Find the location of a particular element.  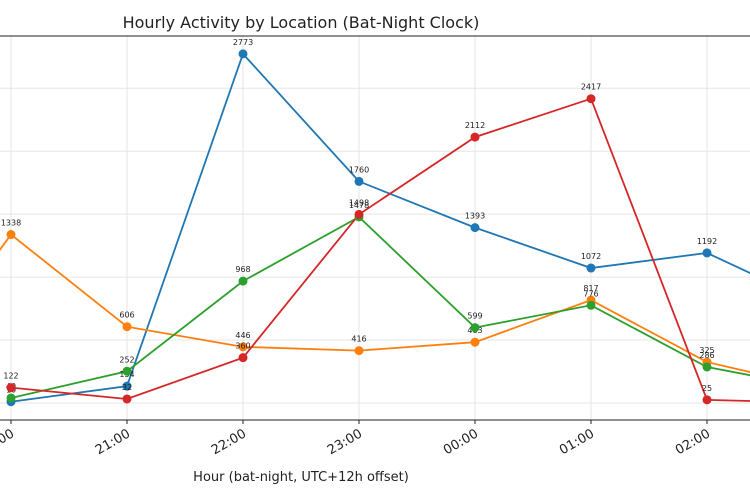

x-tick-label: 21:00 is located at coordinates (113, 442).